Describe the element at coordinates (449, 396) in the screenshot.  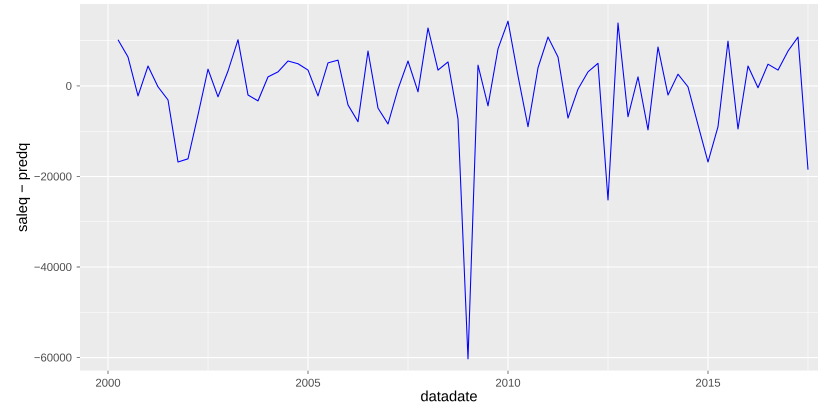
I see `x-axis-title: datadate` at that location.